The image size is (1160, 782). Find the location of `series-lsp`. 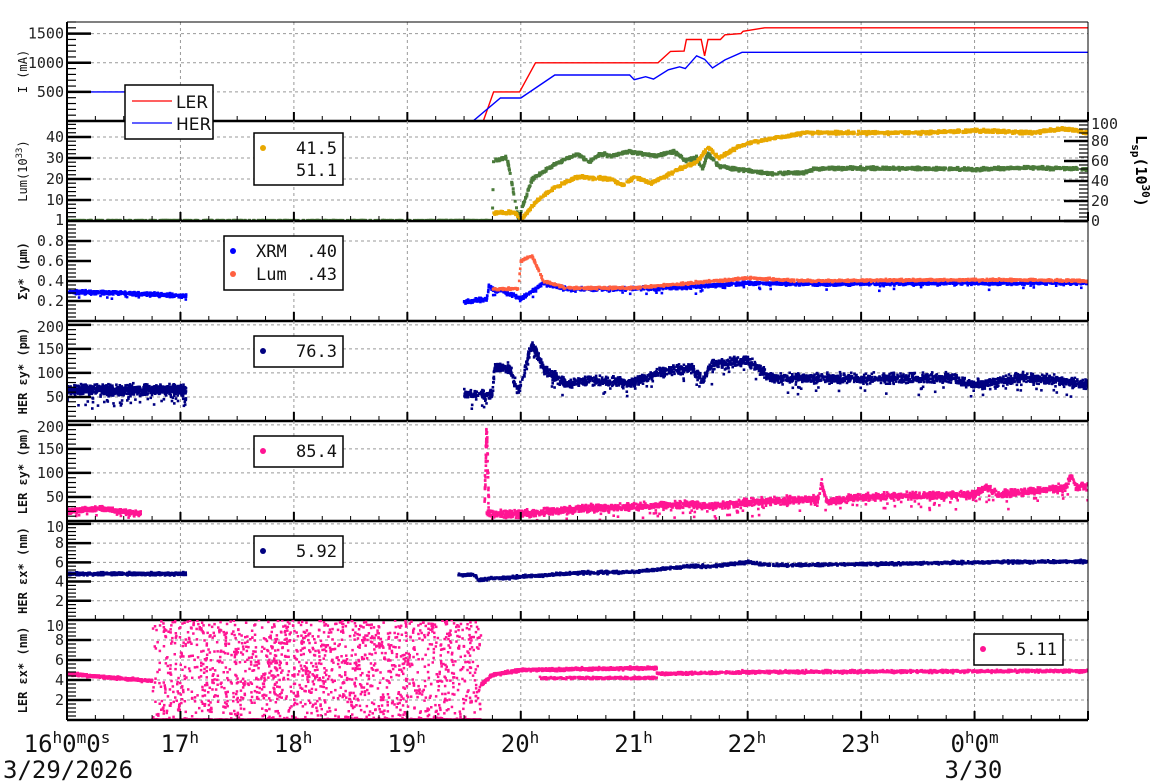

series-lsp is located at coordinates (577, 184).